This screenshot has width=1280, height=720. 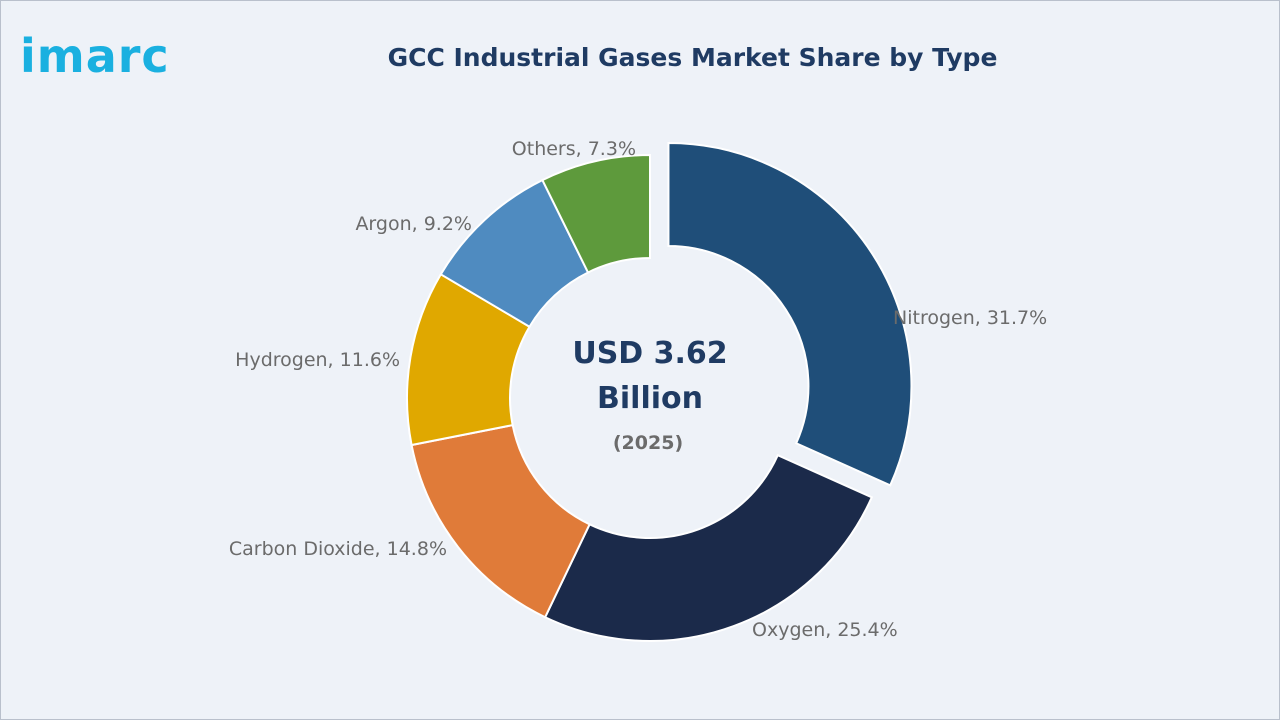 What do you see at coordinates (970, 318) in the screenshot?
I see `label-nitrogen: Nitrogen, 31.7%` at bounding box center [970, 318].